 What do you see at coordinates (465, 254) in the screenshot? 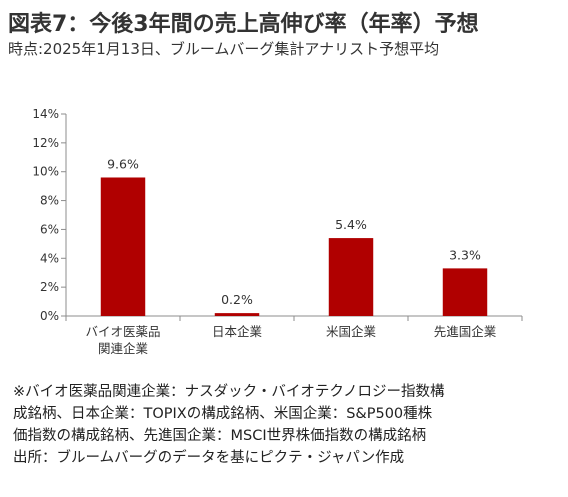
I see `data-label: 3.3%` at bounding box center [465, 254].